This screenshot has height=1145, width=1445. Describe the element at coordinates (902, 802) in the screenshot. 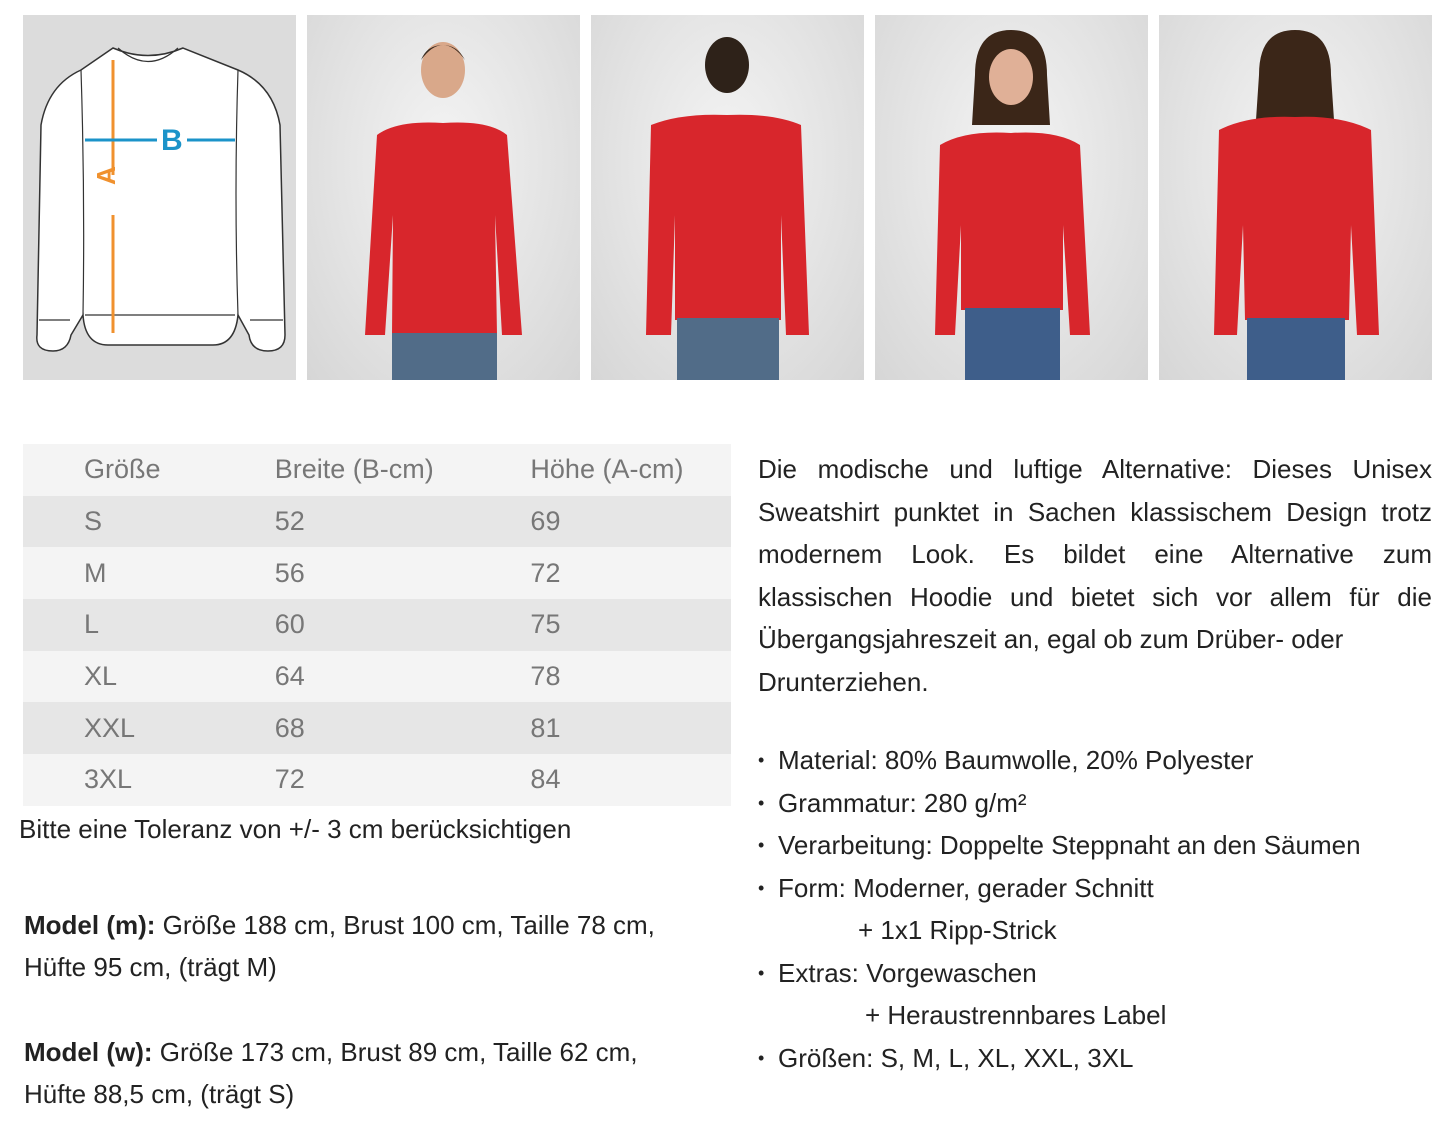

I see `feature-text: Grammatur: 280 g/m²` at that location.